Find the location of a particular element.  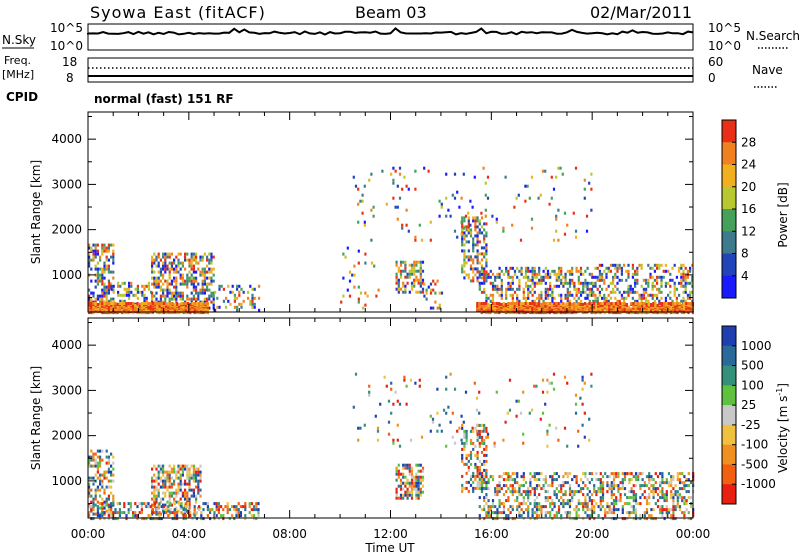

power-colorbar-tick-label: 4 is located at coordinates (745, 276).